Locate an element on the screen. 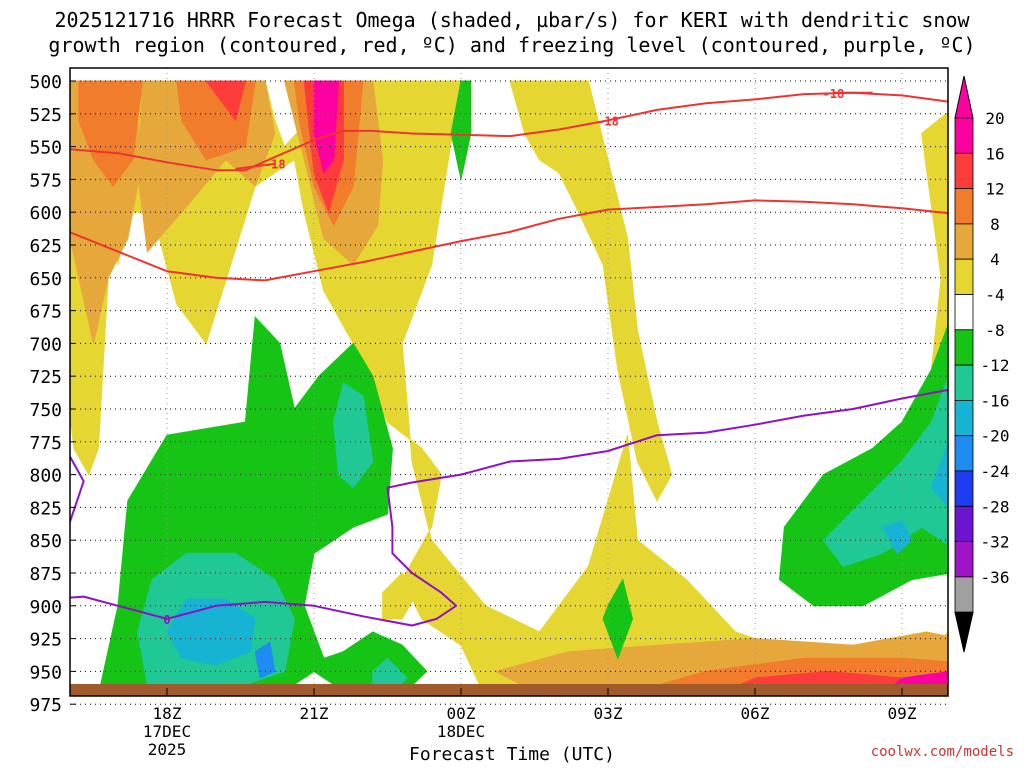 This screenshot has width=1024, height=768. y-tick-label-5: 625 is located at coordinates (45, 246).